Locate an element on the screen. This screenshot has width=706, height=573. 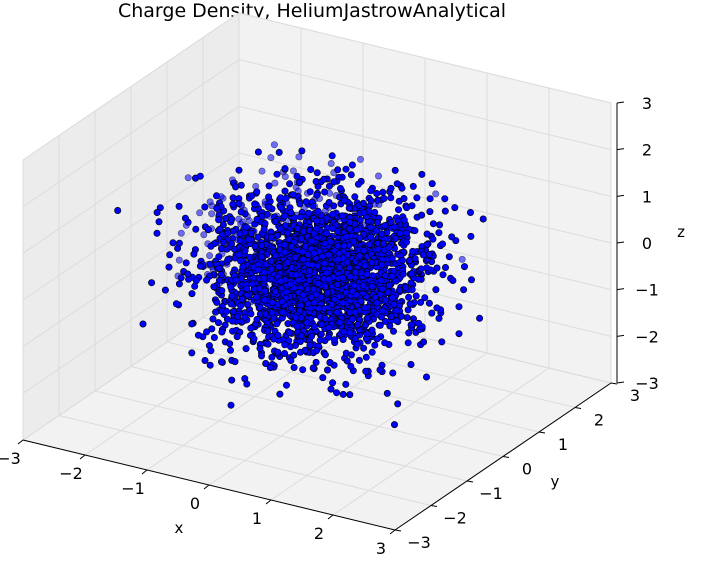
x-tick-mark is located at coordinates (20, 442).